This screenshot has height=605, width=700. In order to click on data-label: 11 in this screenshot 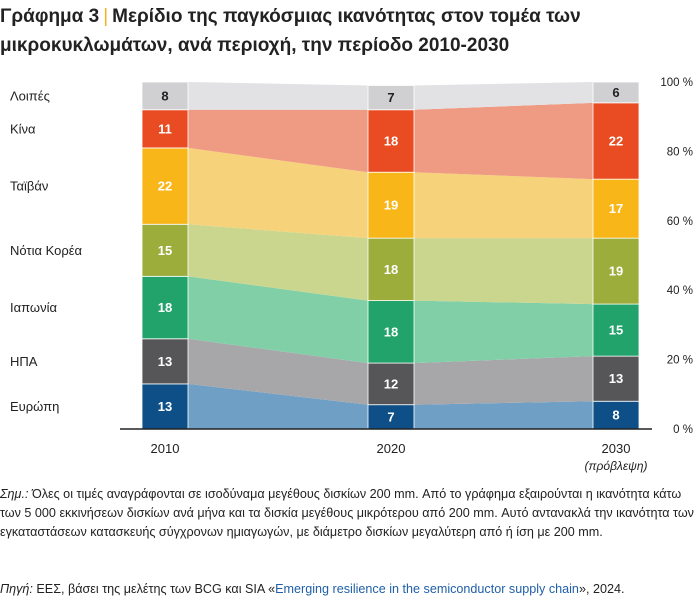, I will do `click(165, 128)`.